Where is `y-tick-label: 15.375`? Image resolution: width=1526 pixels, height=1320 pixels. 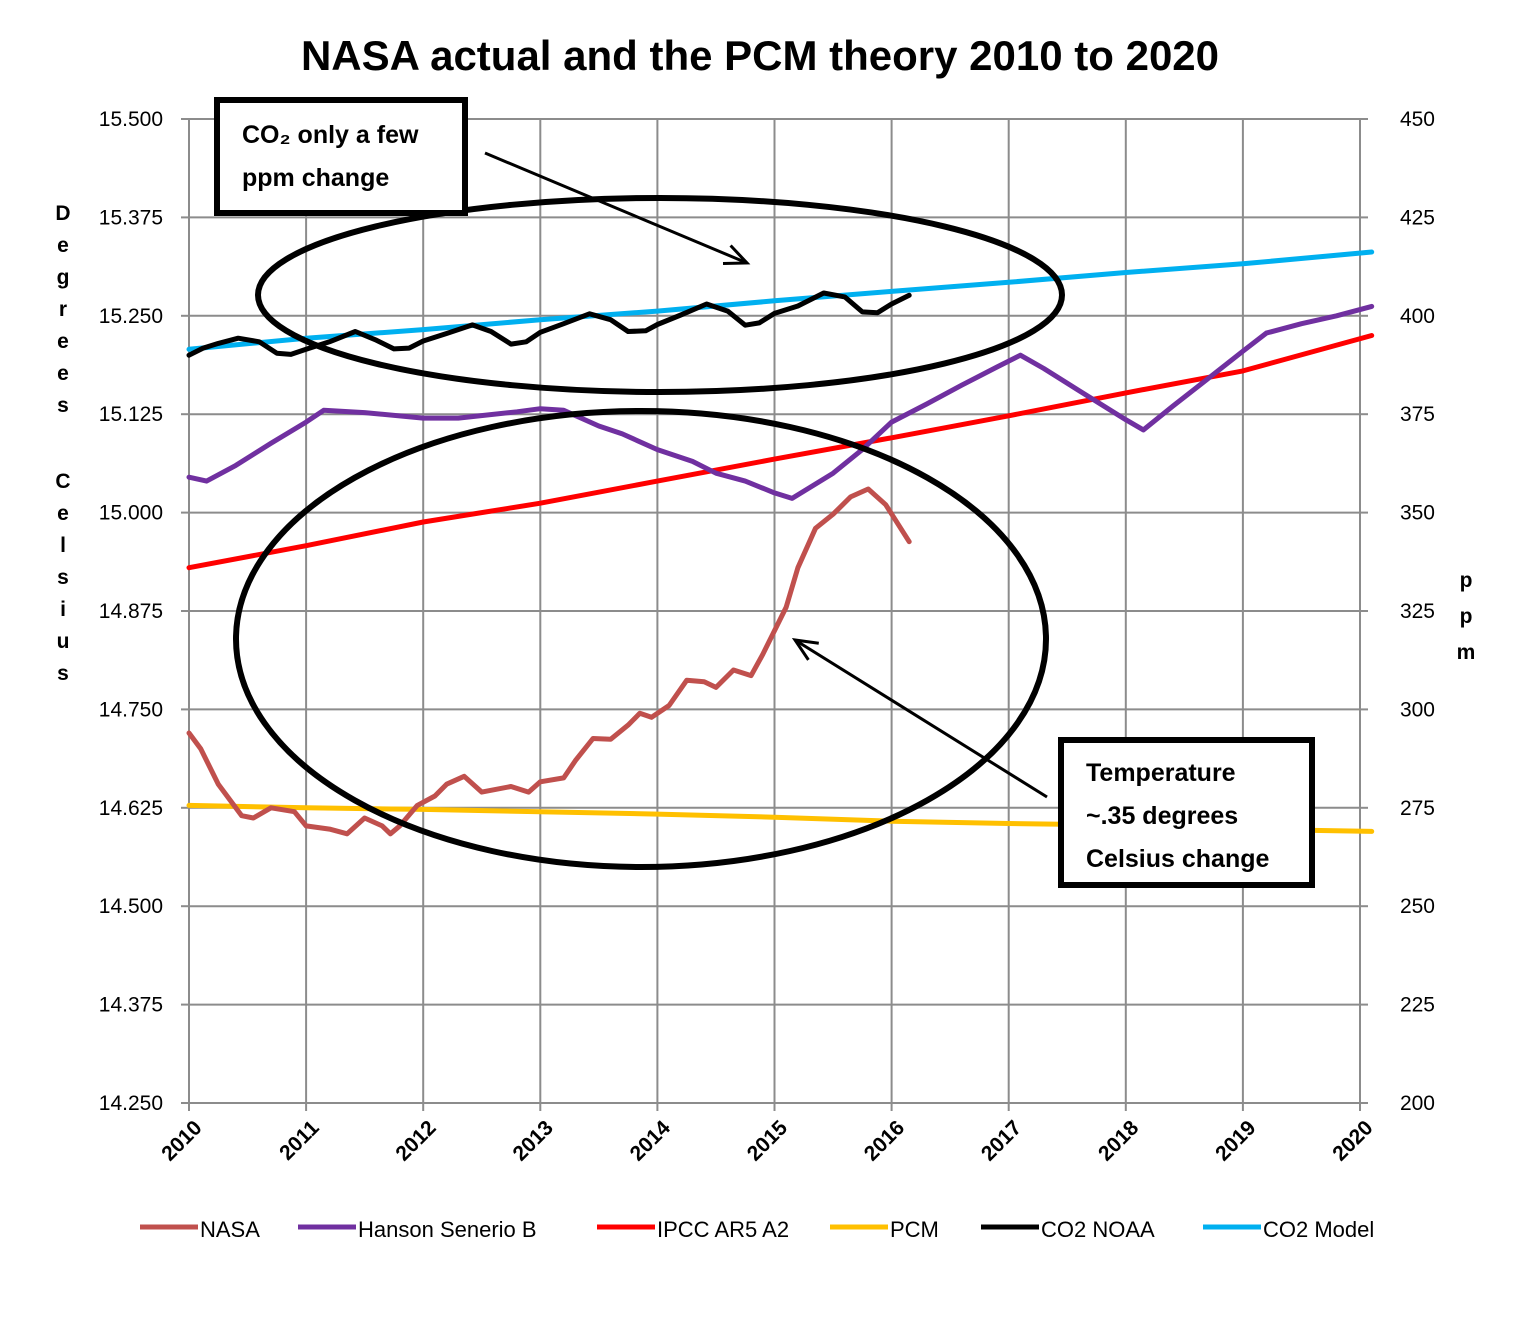
y-tick-label: 15.375 is located at coordinates (131, 217).